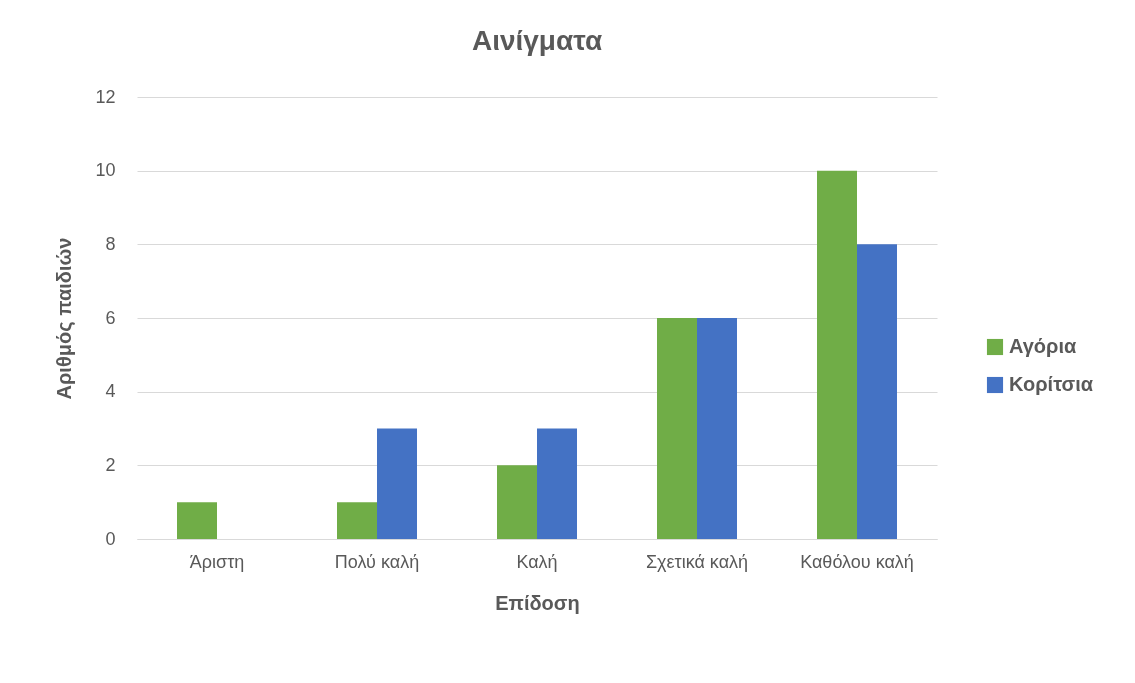 The height and width of the screenshot is (683, 1135). I want to click on x-tick-label: Καθόλου καλή, so click(857, 561).